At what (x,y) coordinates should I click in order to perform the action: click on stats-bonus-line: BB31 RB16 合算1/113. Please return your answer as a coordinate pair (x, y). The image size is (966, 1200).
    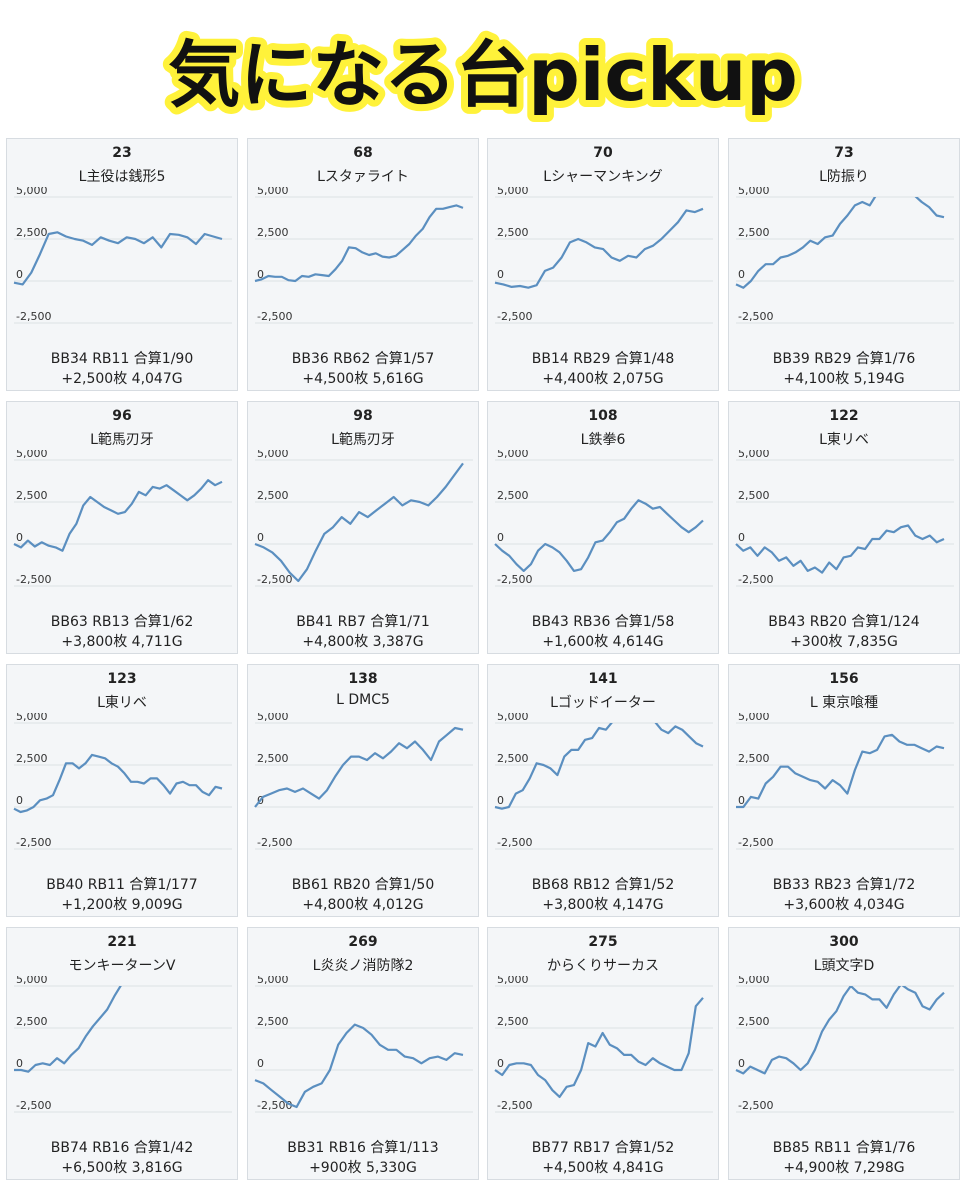
    Looking at the image, I should click on (363, 1148).